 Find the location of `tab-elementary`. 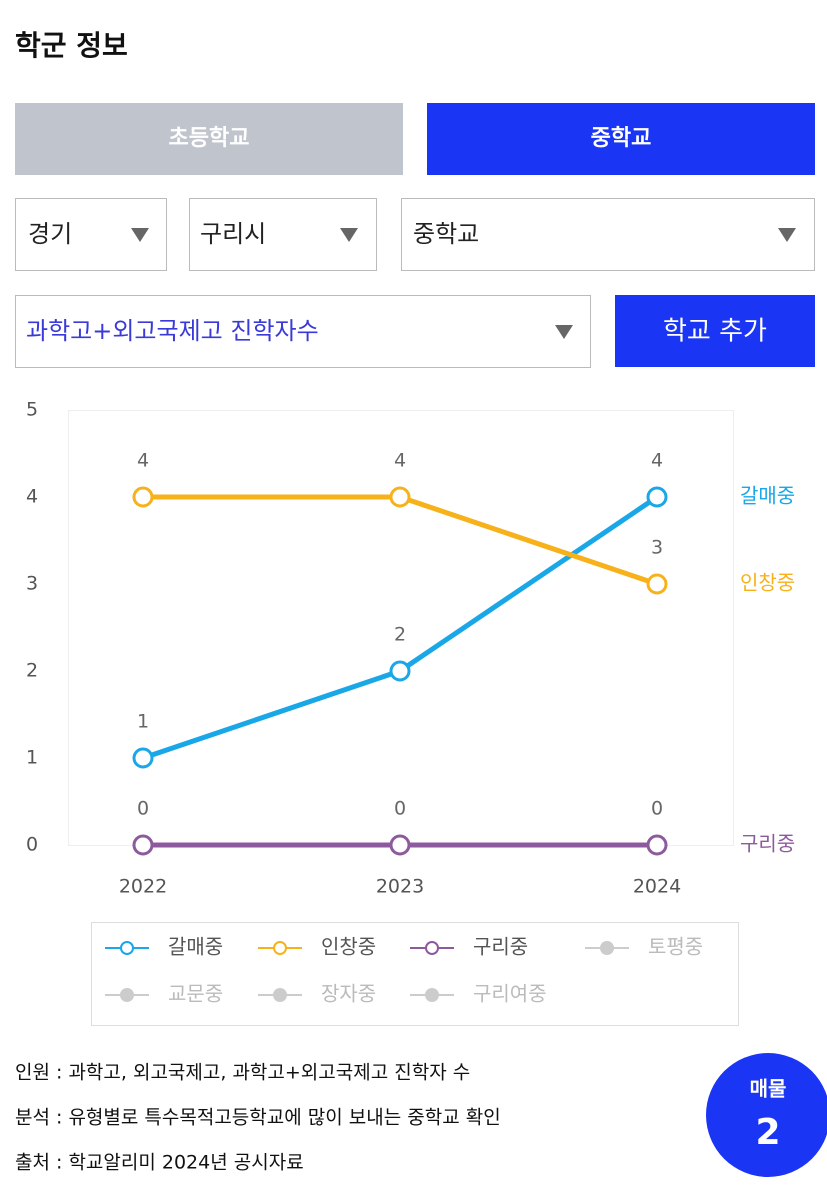

tab-elementary is located at coordinates (209, 139).